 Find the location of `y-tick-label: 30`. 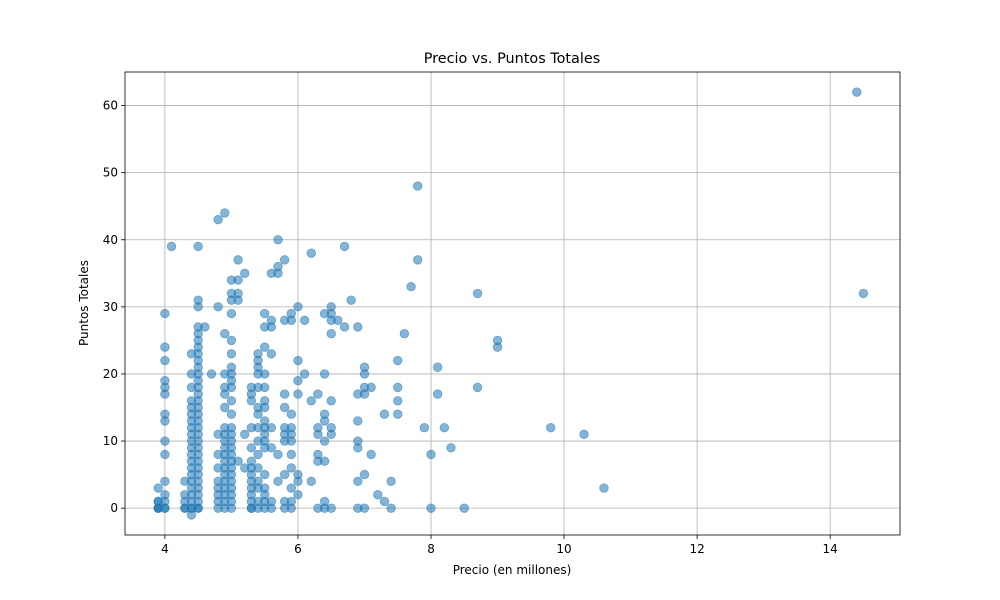

y-tick-label: 30 is located at coordinates (110, 307).